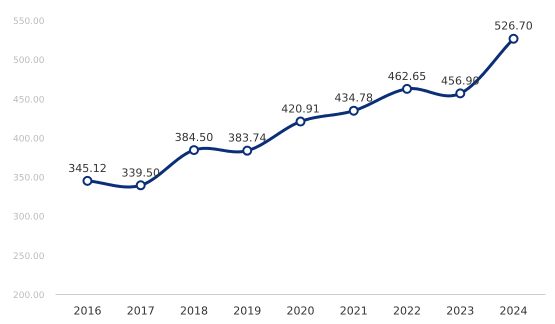  What do you see at coordinates (513, 26) in the screenshot?
I see `data-label: 526.70` at bounding box center [513, 26].